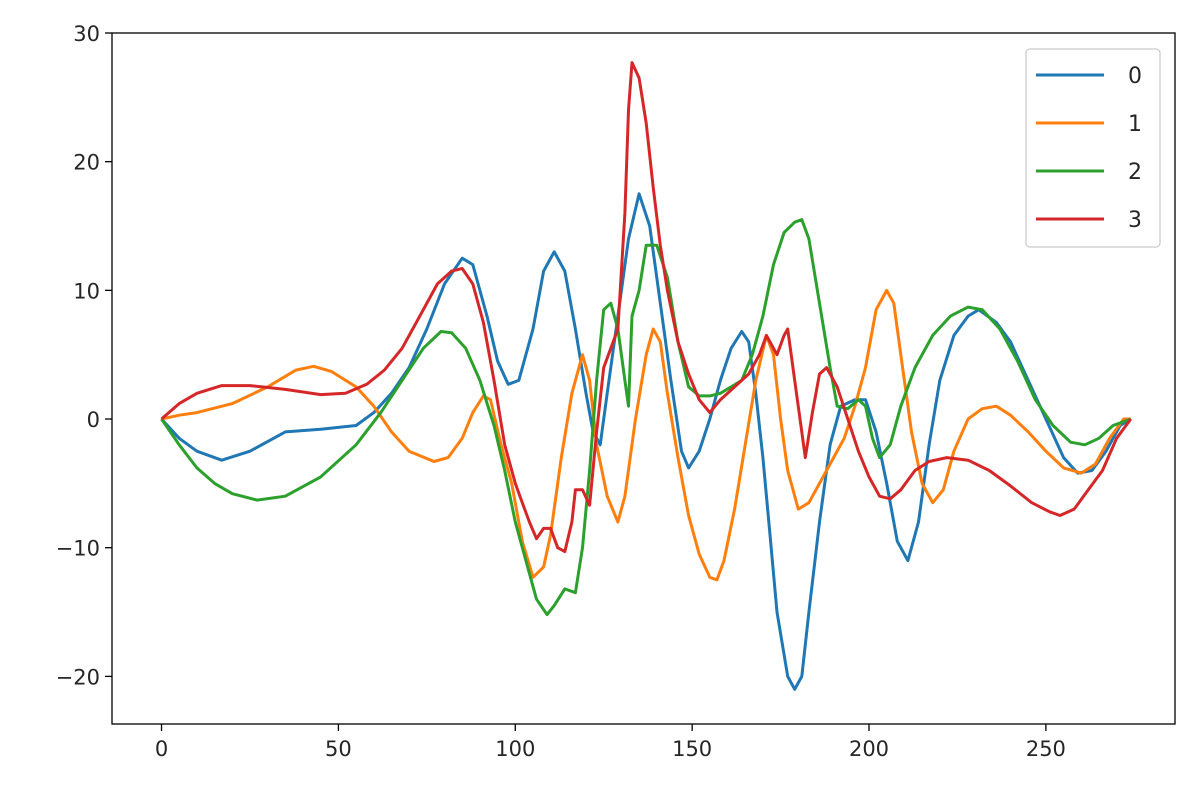 This screenshot has width=1196, height=804. Describe the element at coordinates (1135, 76) in the screenshot. I see `legend-label: 0` at that location.